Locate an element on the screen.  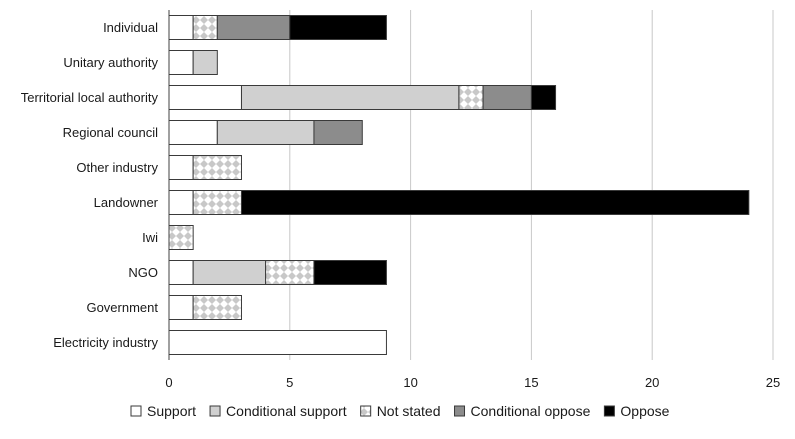
category-label: Iwi is located at coordinates (150, 237).